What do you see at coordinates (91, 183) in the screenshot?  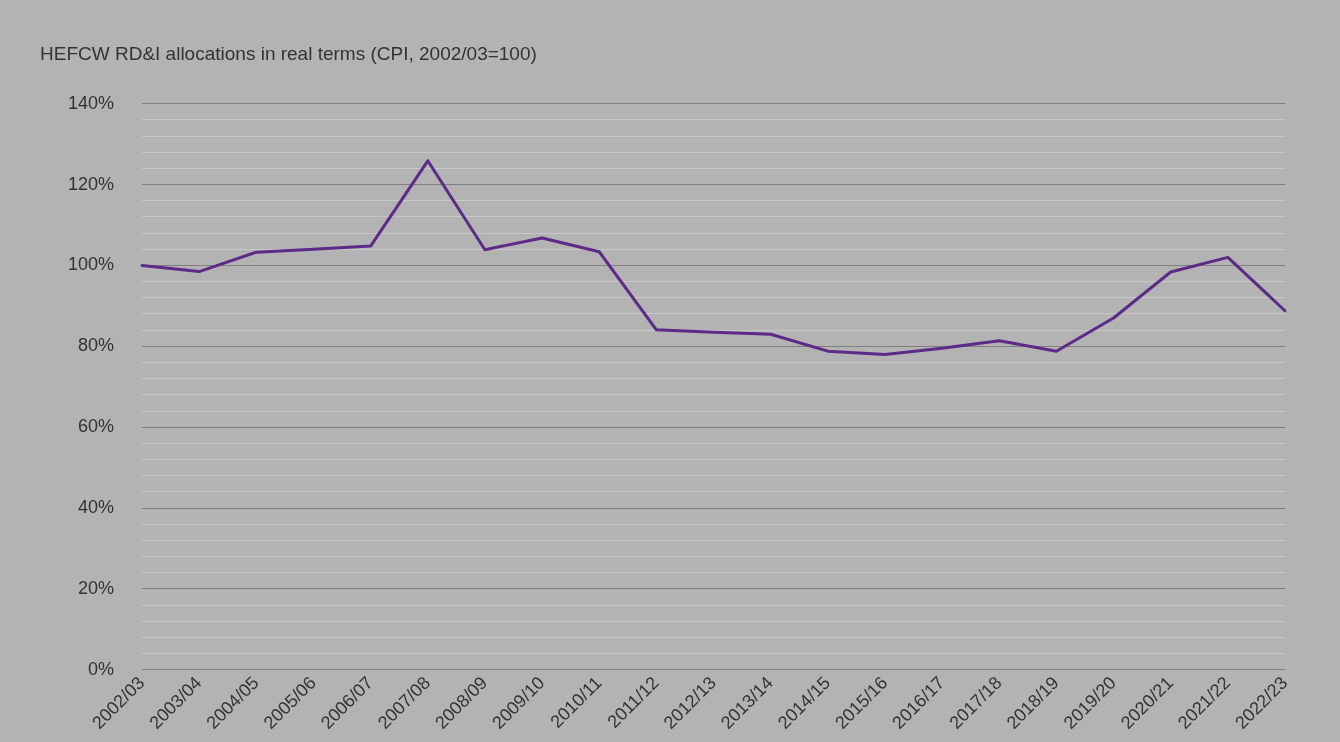 I see `y-tick-label: 120%` at bounding box center [91, 183].